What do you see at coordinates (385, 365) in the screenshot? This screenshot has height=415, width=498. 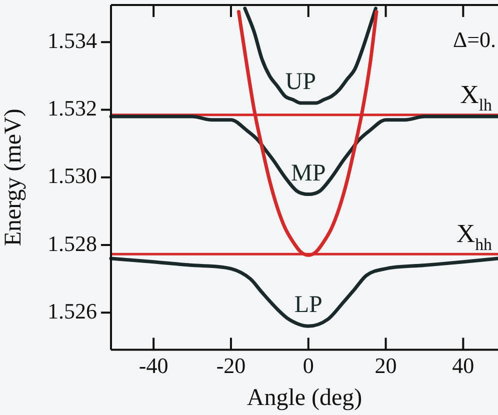 I see `x-tick-label: 20` at bounding box center [385, 365].